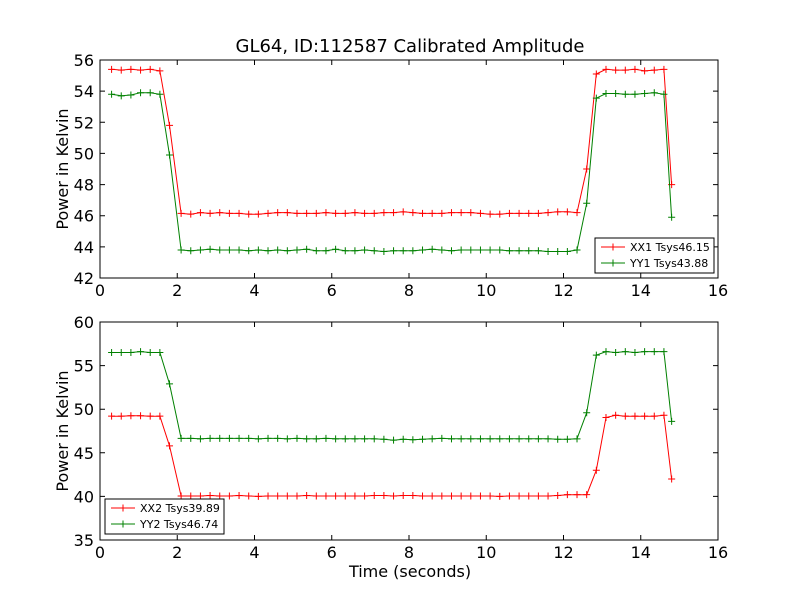 The height and width of the screenshot is (600, 800). I want to click on x-tick-label: 10, so click(486, 552).